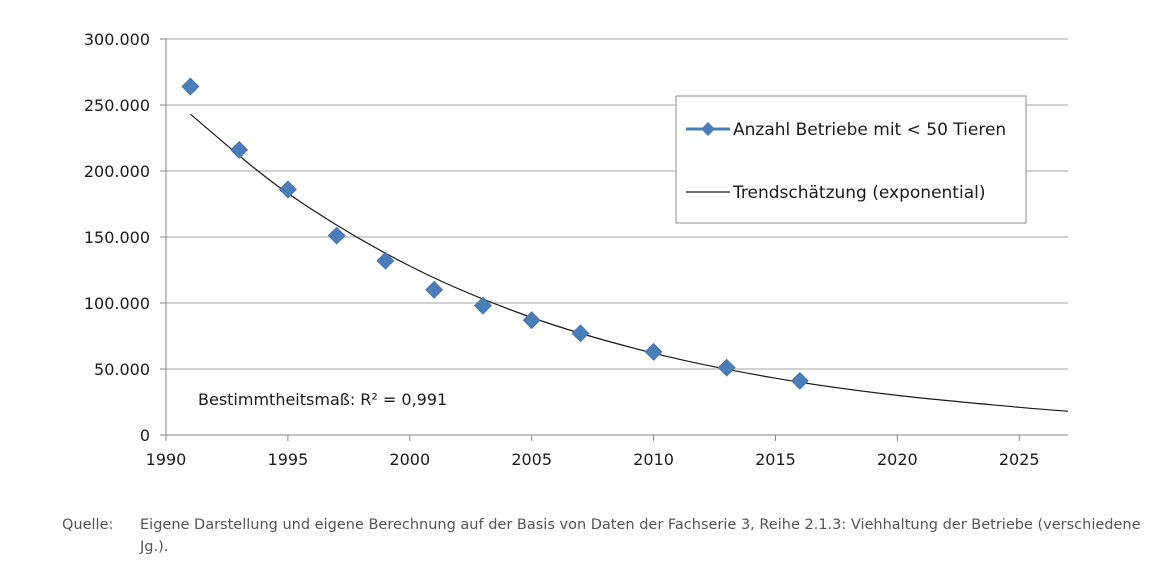  Describe the element at coordinates (117, 303) in the screenshot. I see `y-tick-label: 100.000` at that location.